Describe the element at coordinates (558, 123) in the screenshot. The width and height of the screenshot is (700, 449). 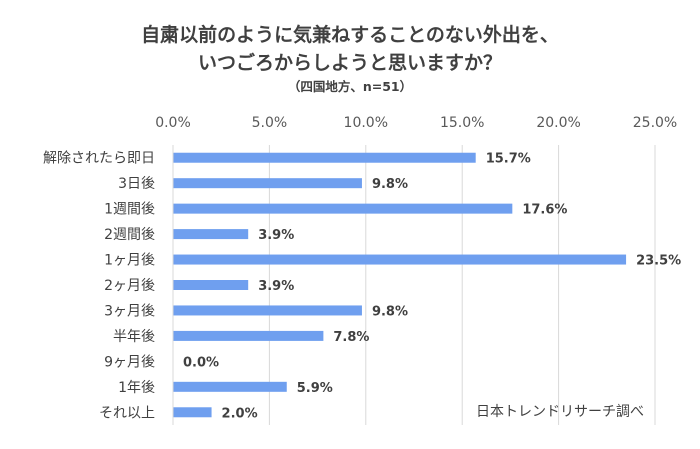
I see `x-tick-label: 20.0%` at that location.